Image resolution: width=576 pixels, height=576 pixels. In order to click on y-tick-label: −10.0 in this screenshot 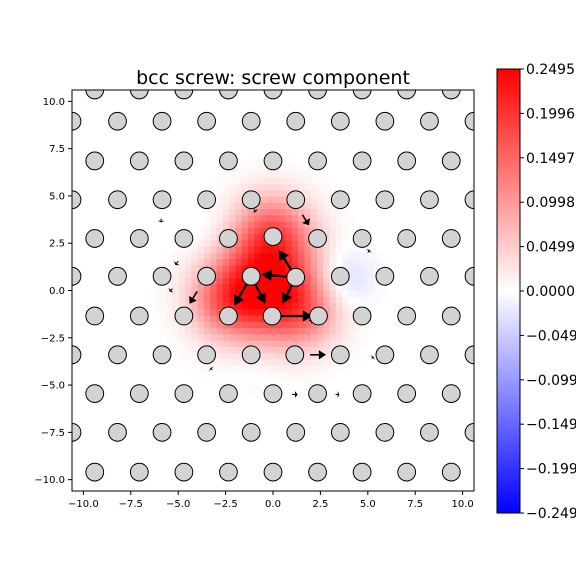, I will do `click(49, 480)`.